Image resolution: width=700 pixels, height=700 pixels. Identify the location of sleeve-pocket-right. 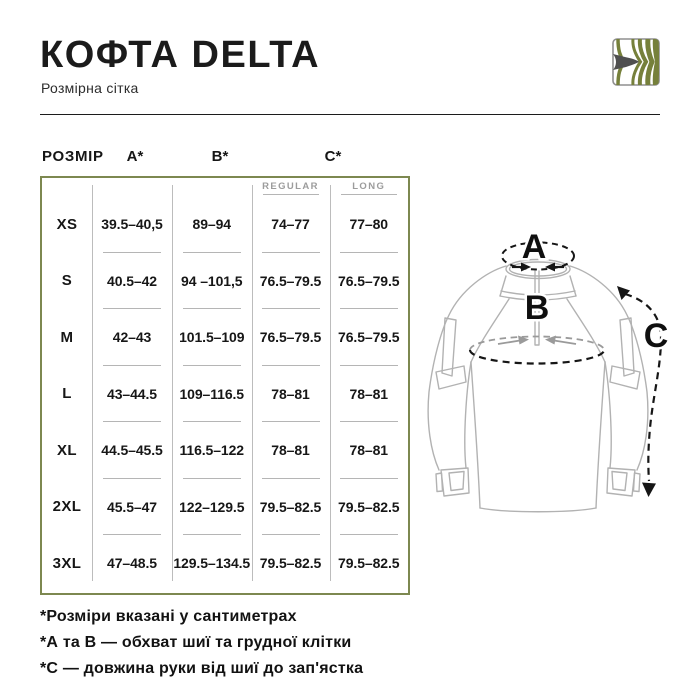
(627, 347).